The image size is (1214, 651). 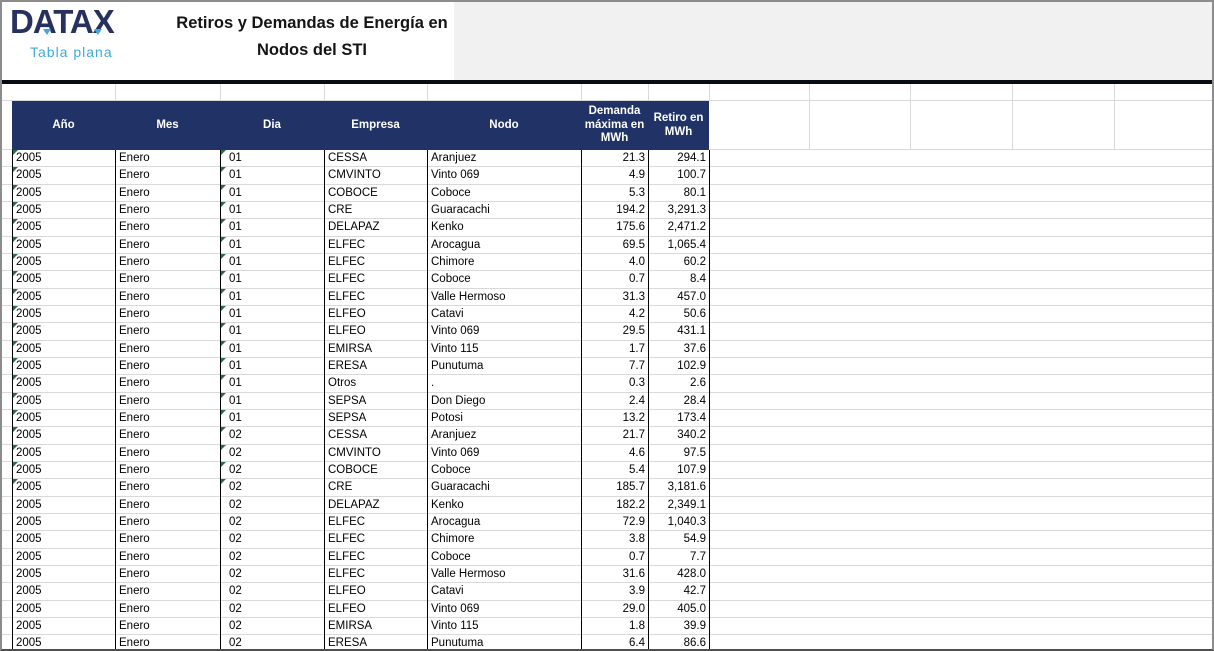 What do you see at coordinates (679, 159) in the screenshot?
I see `cell-retiro: 294.1` at bounding box center [679, 159].